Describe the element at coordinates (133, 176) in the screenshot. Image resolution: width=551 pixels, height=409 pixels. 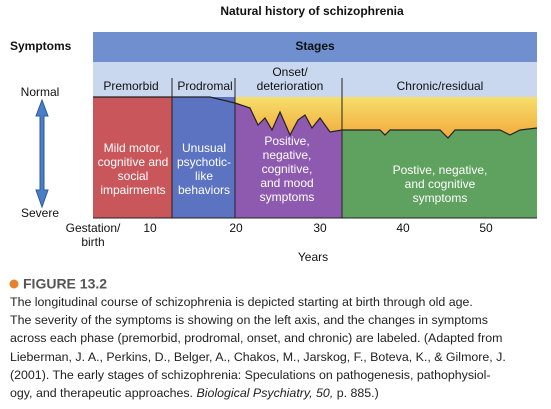
I see `phase-description: social` at that location.